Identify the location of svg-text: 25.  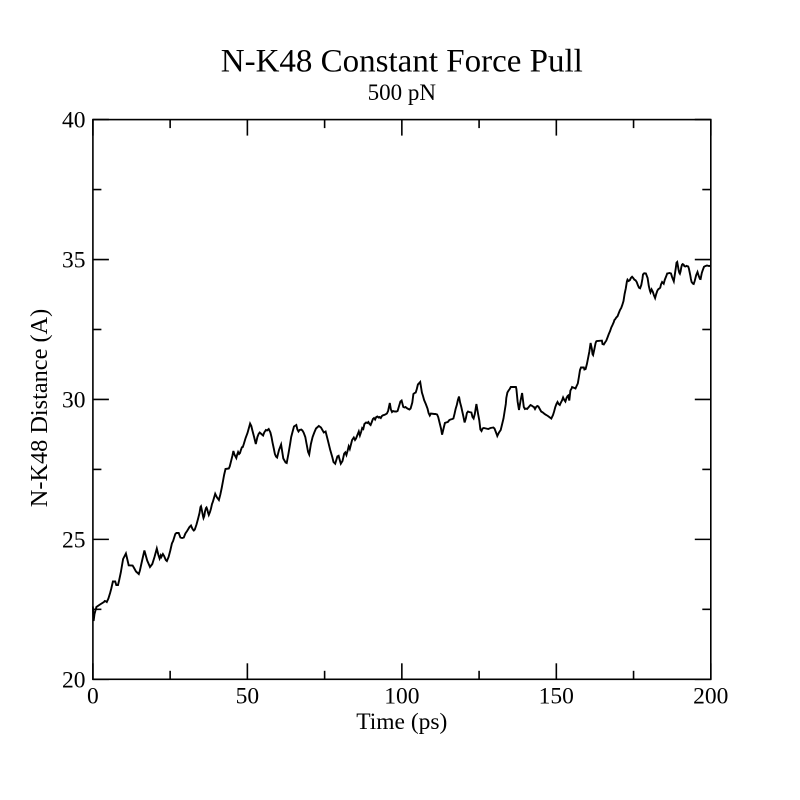
(74, 540).